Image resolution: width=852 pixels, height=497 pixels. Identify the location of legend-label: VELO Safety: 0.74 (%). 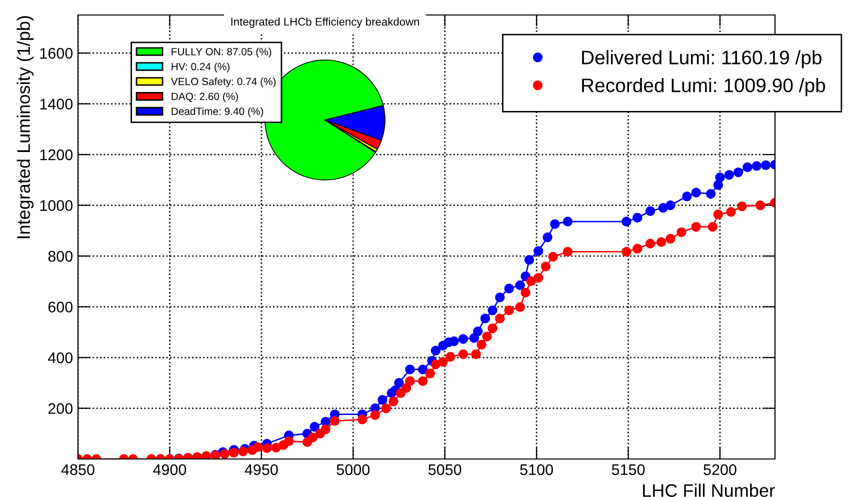
(223, 83).